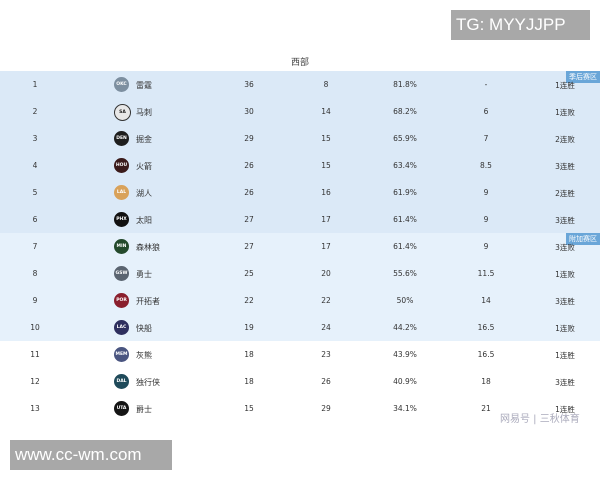 Image resolution: width=600 pixels, height=480 pixels. What do you see at coordinates (121, 273) in the screenshot?
I see `team-logo-icon: GSW` at bounding box center [121, 273].